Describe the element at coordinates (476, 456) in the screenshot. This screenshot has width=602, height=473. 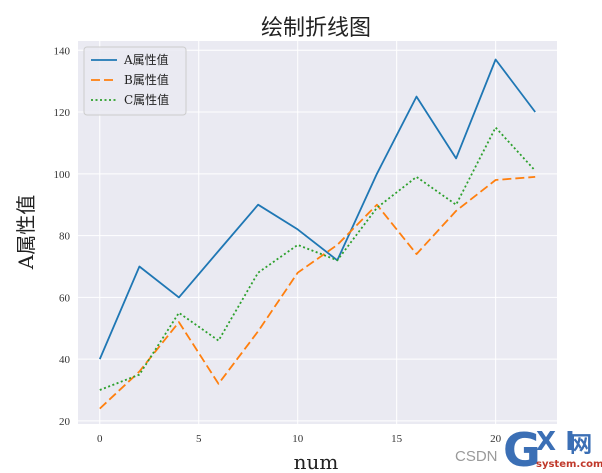
I see `watermark-csdn: CSDN` at that location.